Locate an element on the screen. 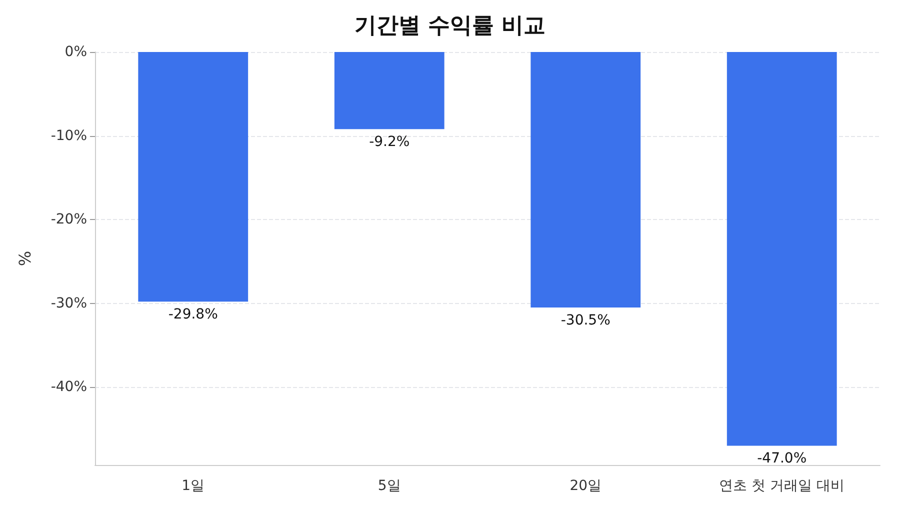  y-tick-label: -40% is located at coordinates (68, 387).